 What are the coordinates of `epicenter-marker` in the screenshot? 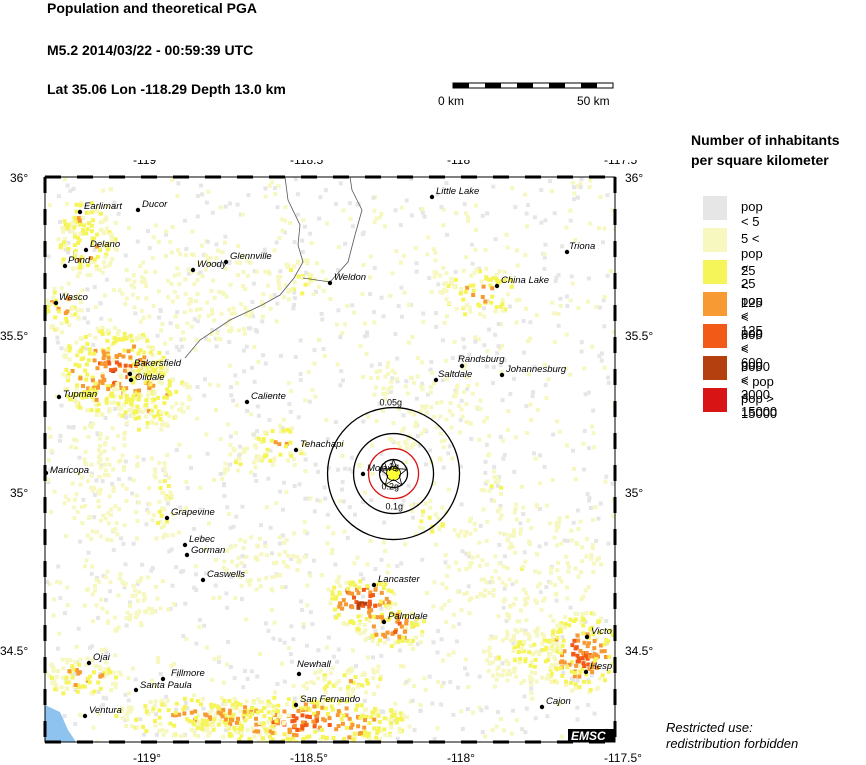 It's located at (393, 473).